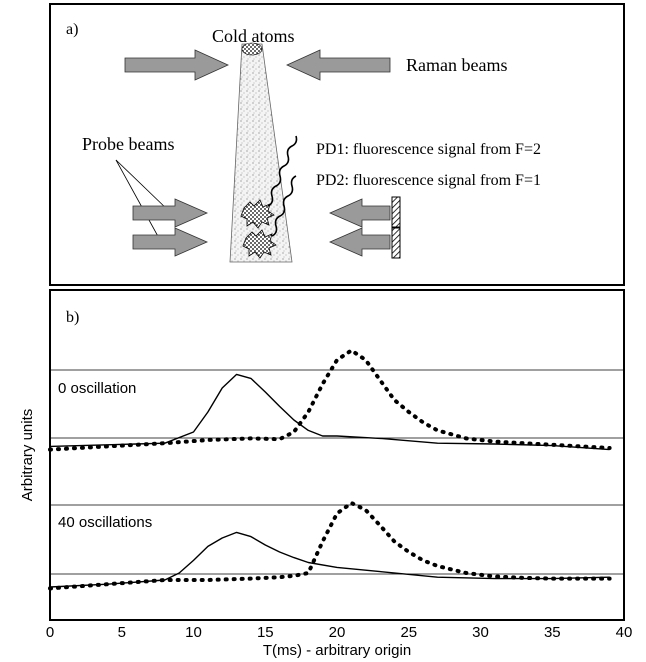 This screenshot has height=662, width=646. What do you see at coordinates (122, 632) in the screenshot?
I see `x-tick-label: 5` at bounding box center [122, 632].